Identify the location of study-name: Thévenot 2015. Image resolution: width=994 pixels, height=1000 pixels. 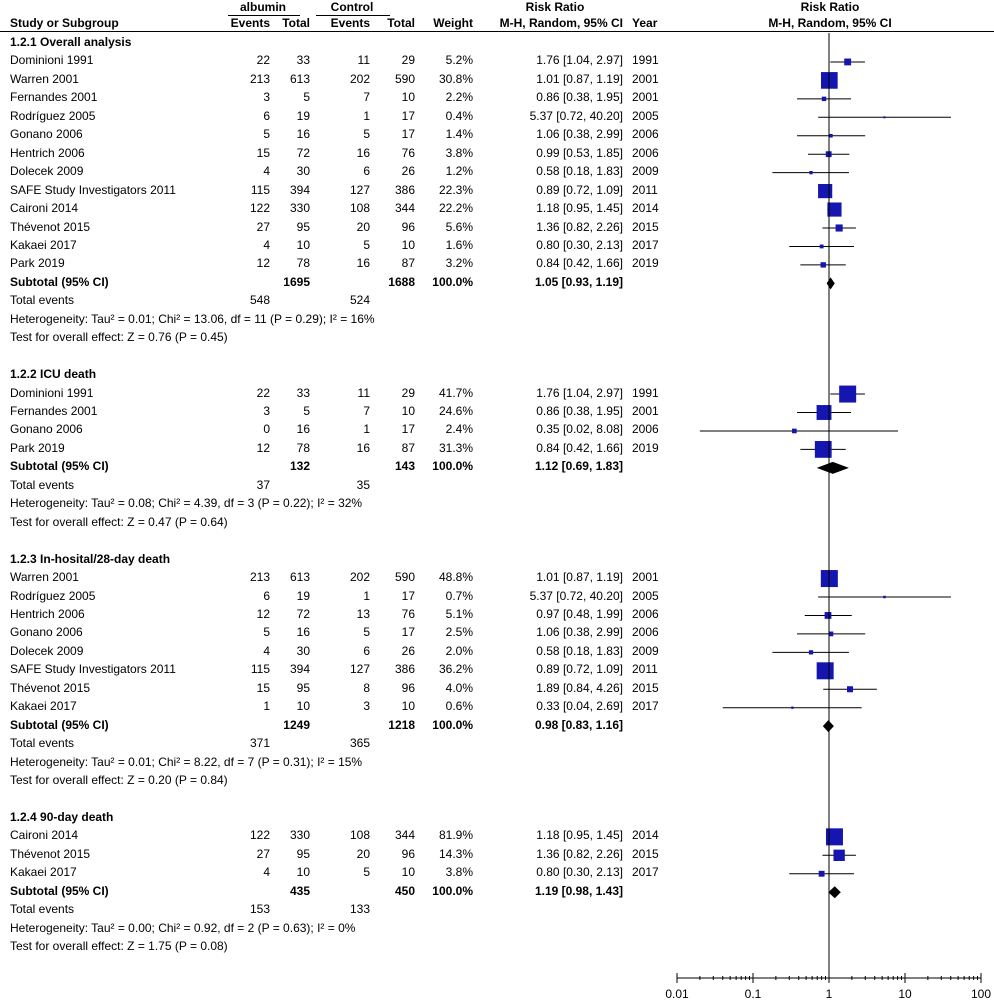
(50, 687).